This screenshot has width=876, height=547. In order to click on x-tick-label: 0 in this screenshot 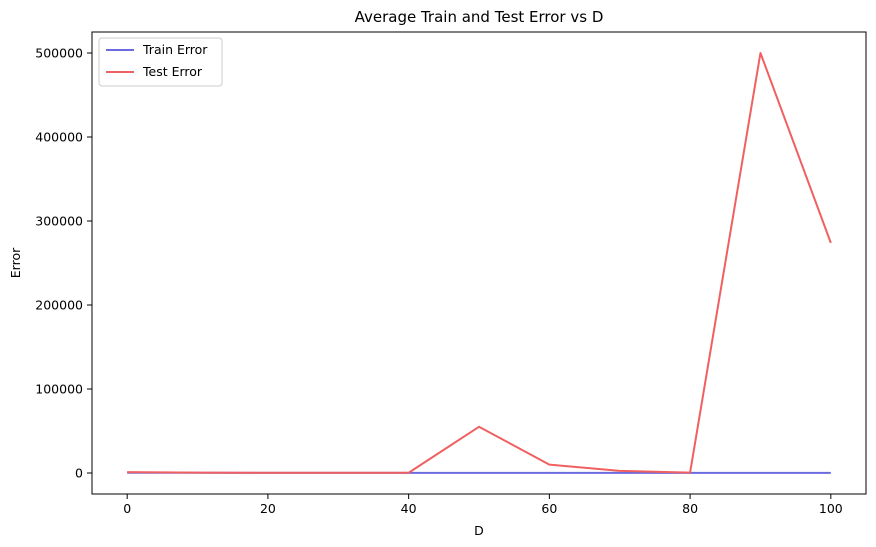, I will do `click(127, 508)`.